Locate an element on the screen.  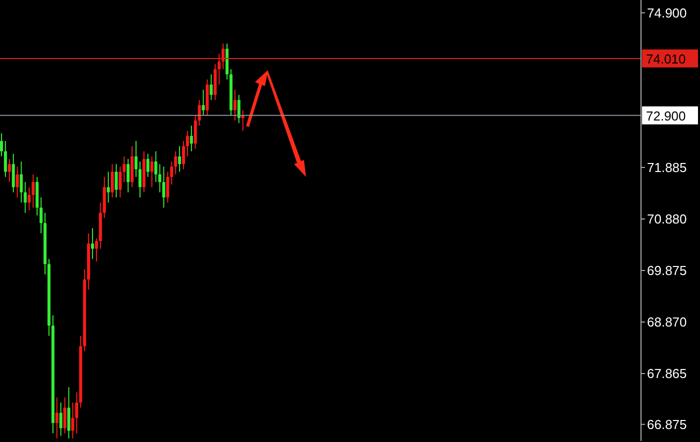
y-tick-label: 70.880 is located at coordinates (667, 219).